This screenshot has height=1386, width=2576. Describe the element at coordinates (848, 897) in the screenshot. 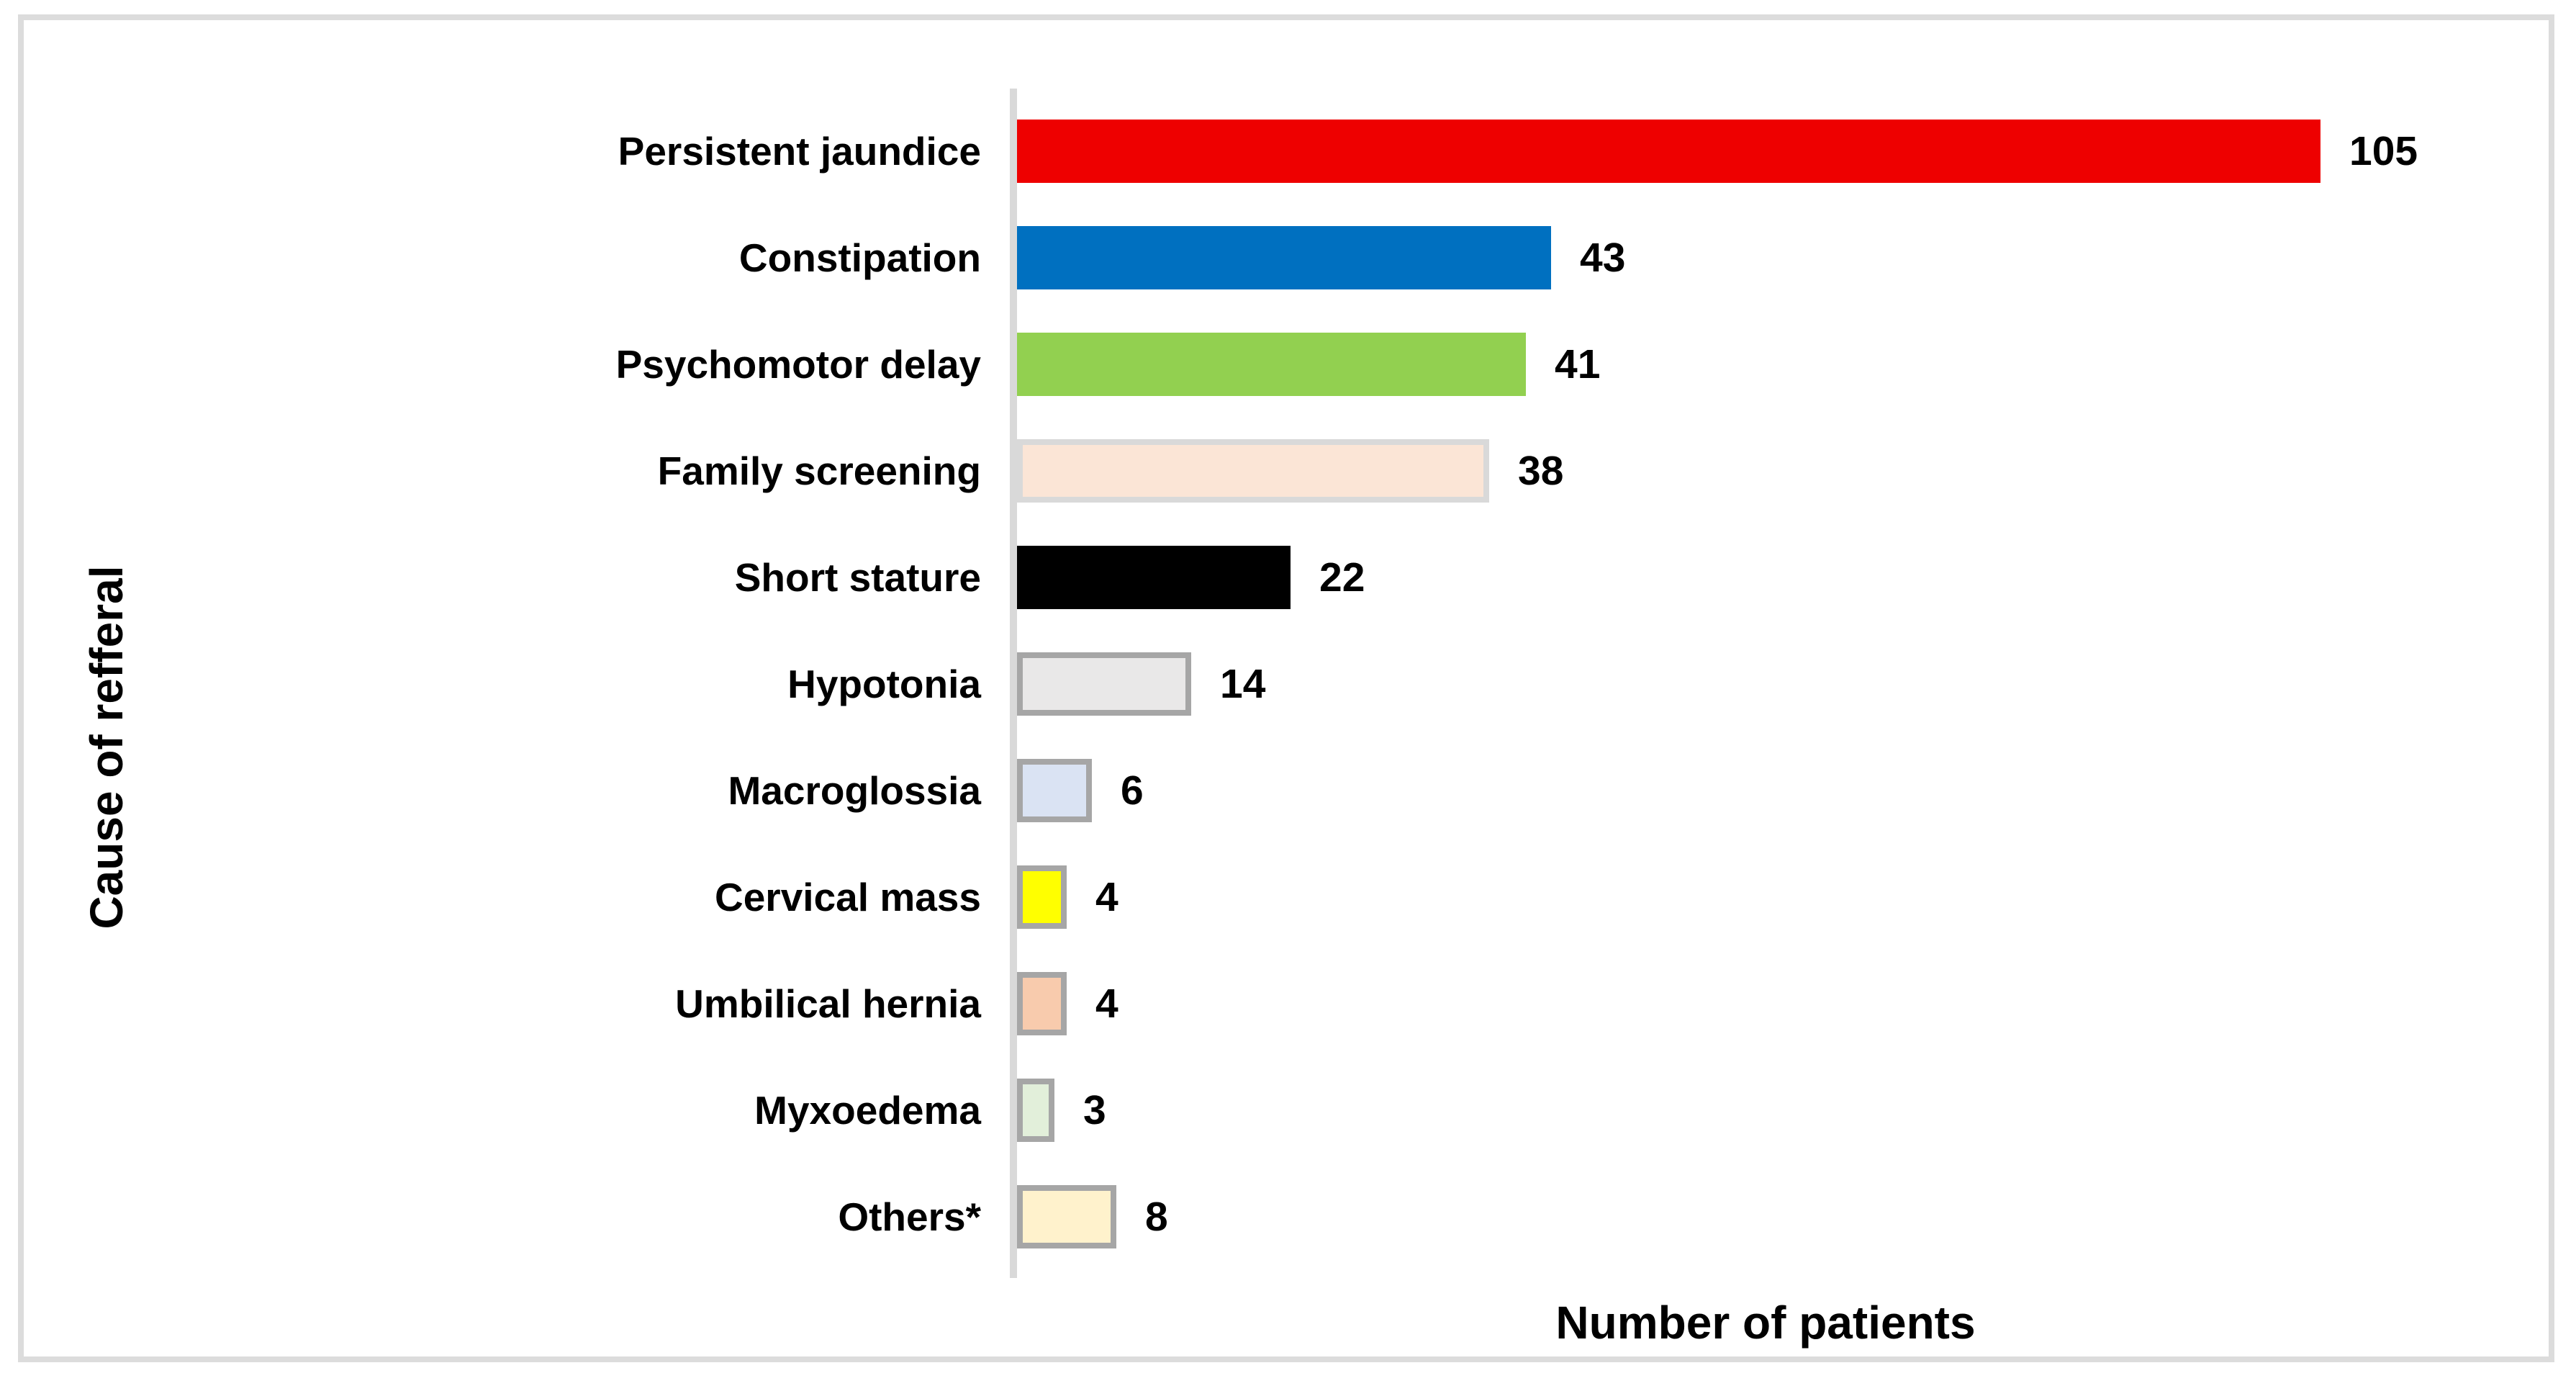

I see `category-label: Cervical mass` at that location.